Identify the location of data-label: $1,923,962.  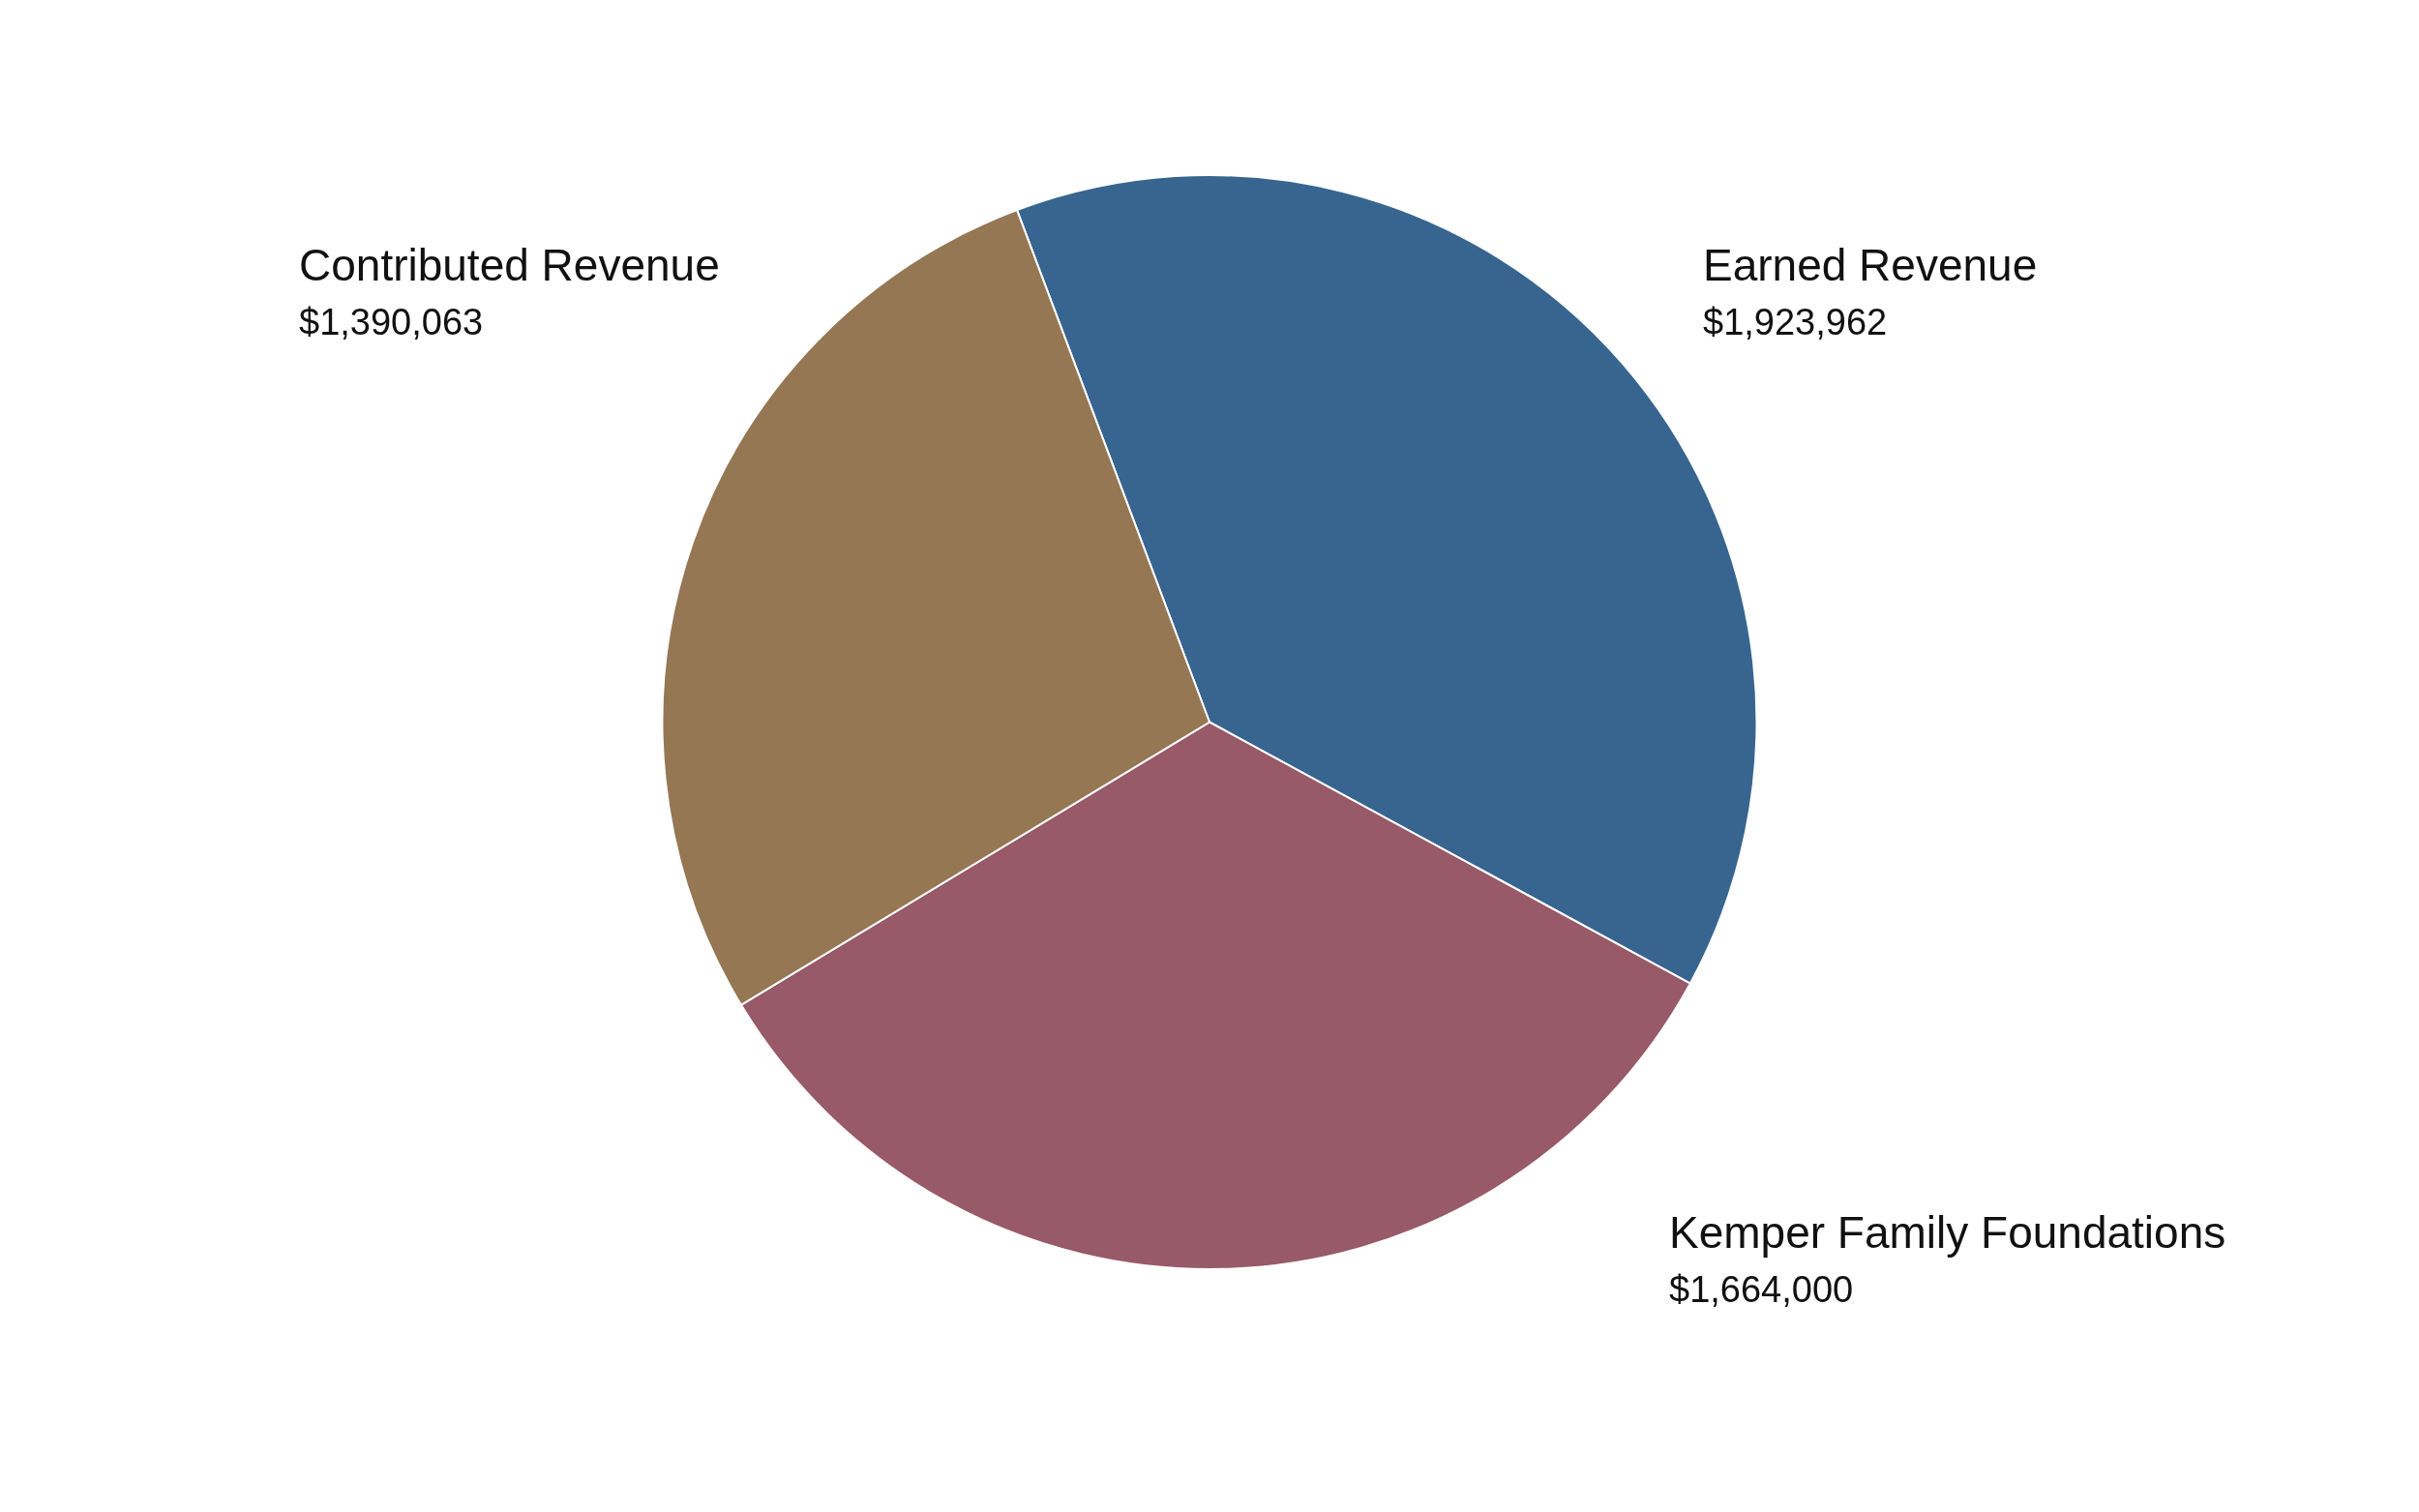
(1796, 322).